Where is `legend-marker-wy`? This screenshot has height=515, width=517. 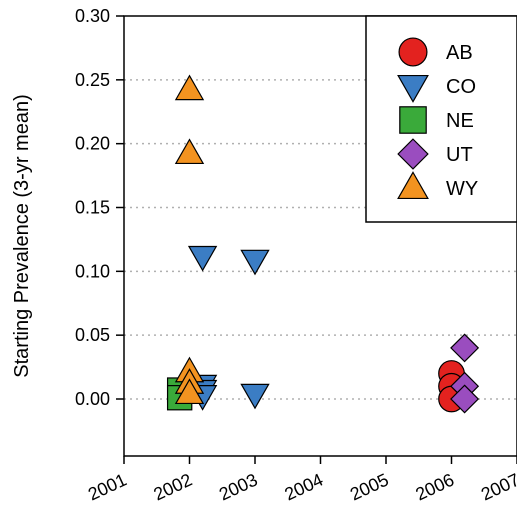 legend-marker-wy is located at coordinates (413, 185).